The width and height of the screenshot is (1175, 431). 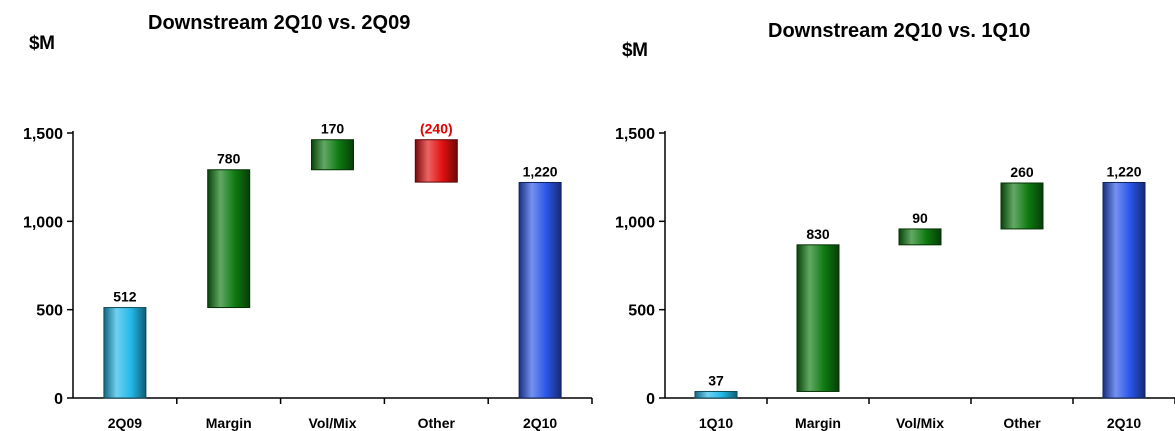 I want to click on data-label: 260, so click(x=1022, y=172).